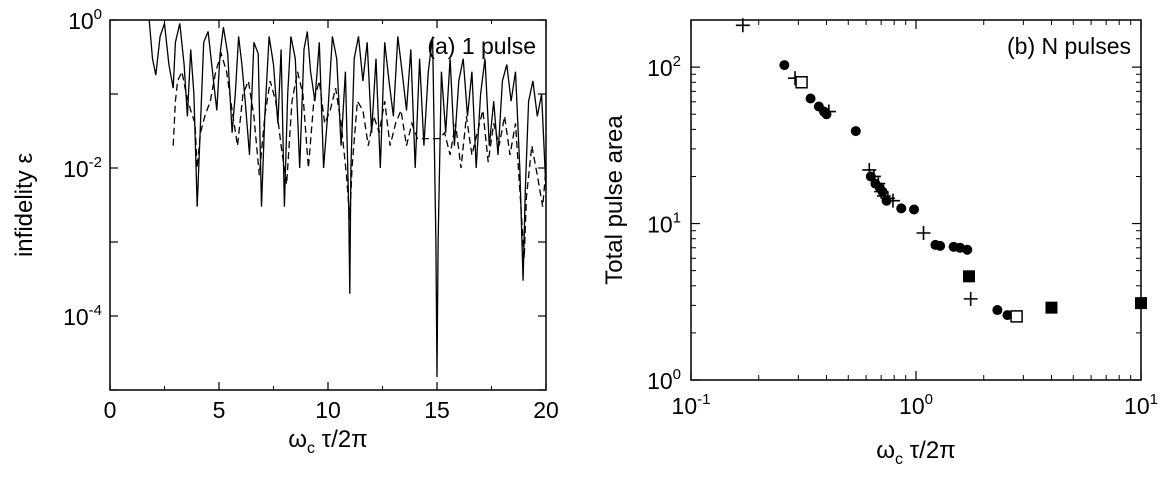  Describe the element at coordinates (110, 410) in the screenshot. I see `x-tick-label: 0` at that location.